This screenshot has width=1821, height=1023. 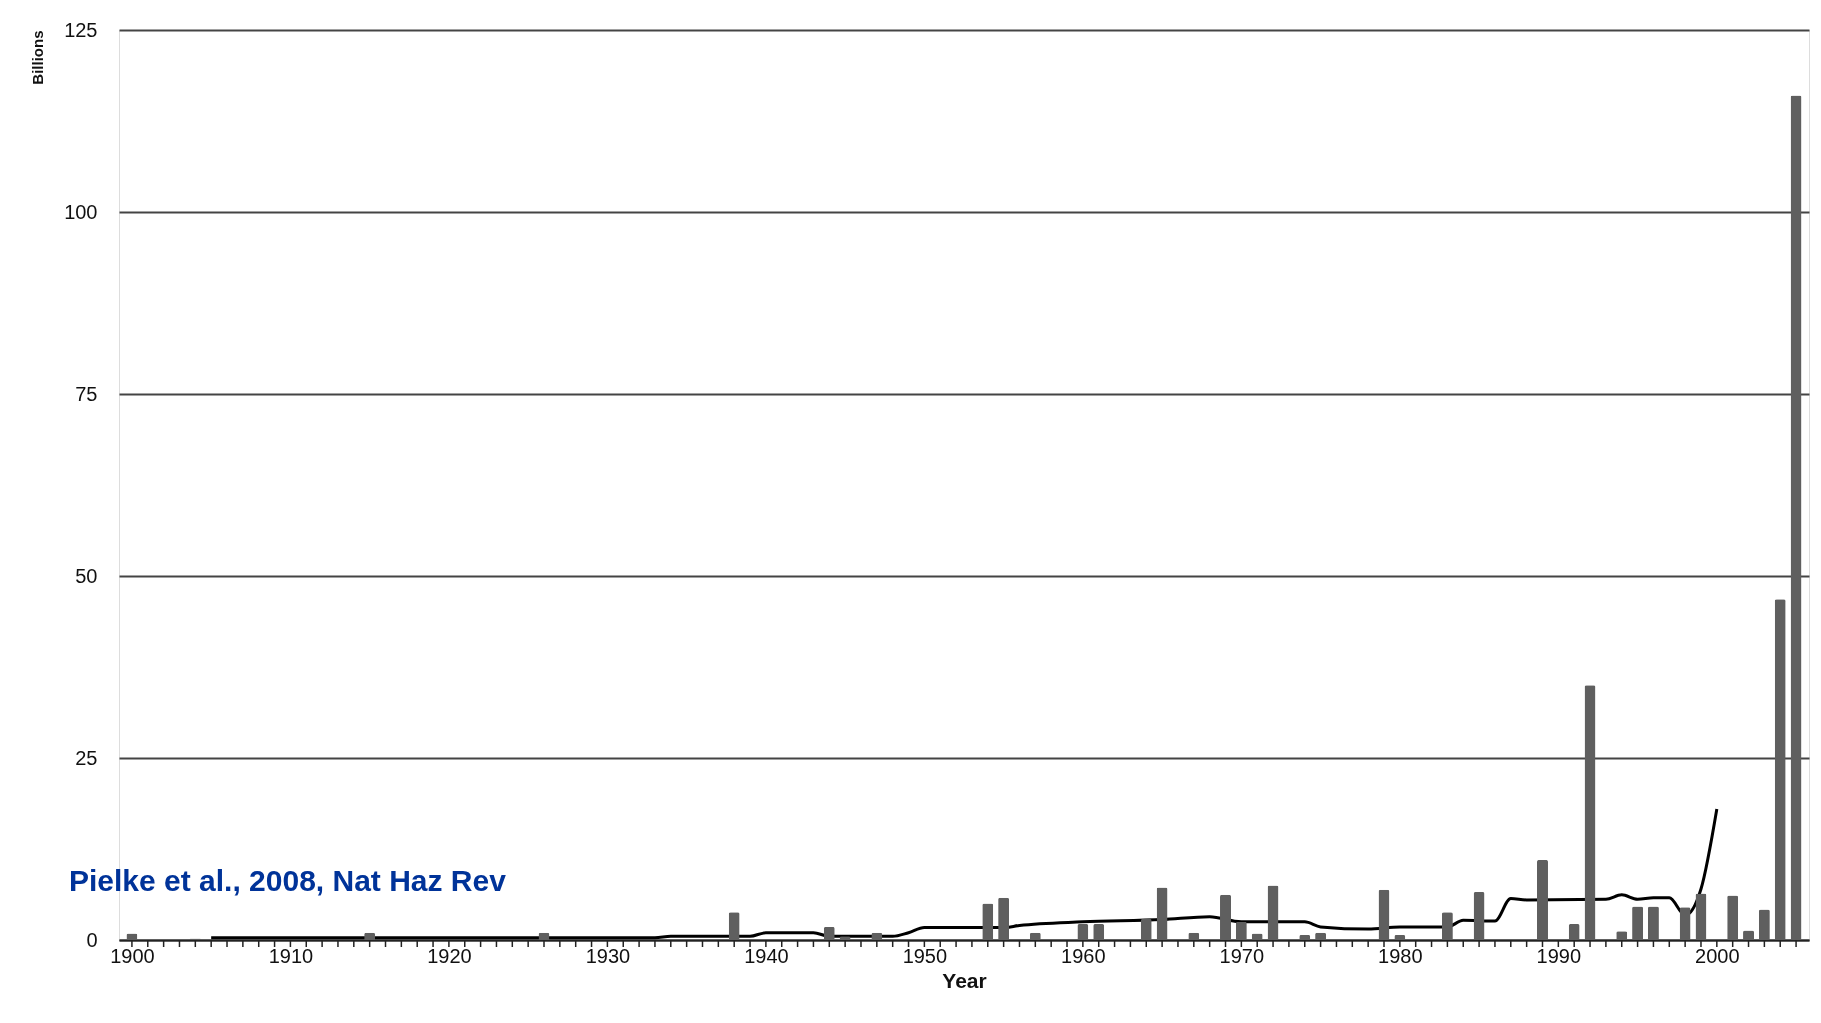 I want to click on x-tick-label: 1920, so click(x=449, y=955).